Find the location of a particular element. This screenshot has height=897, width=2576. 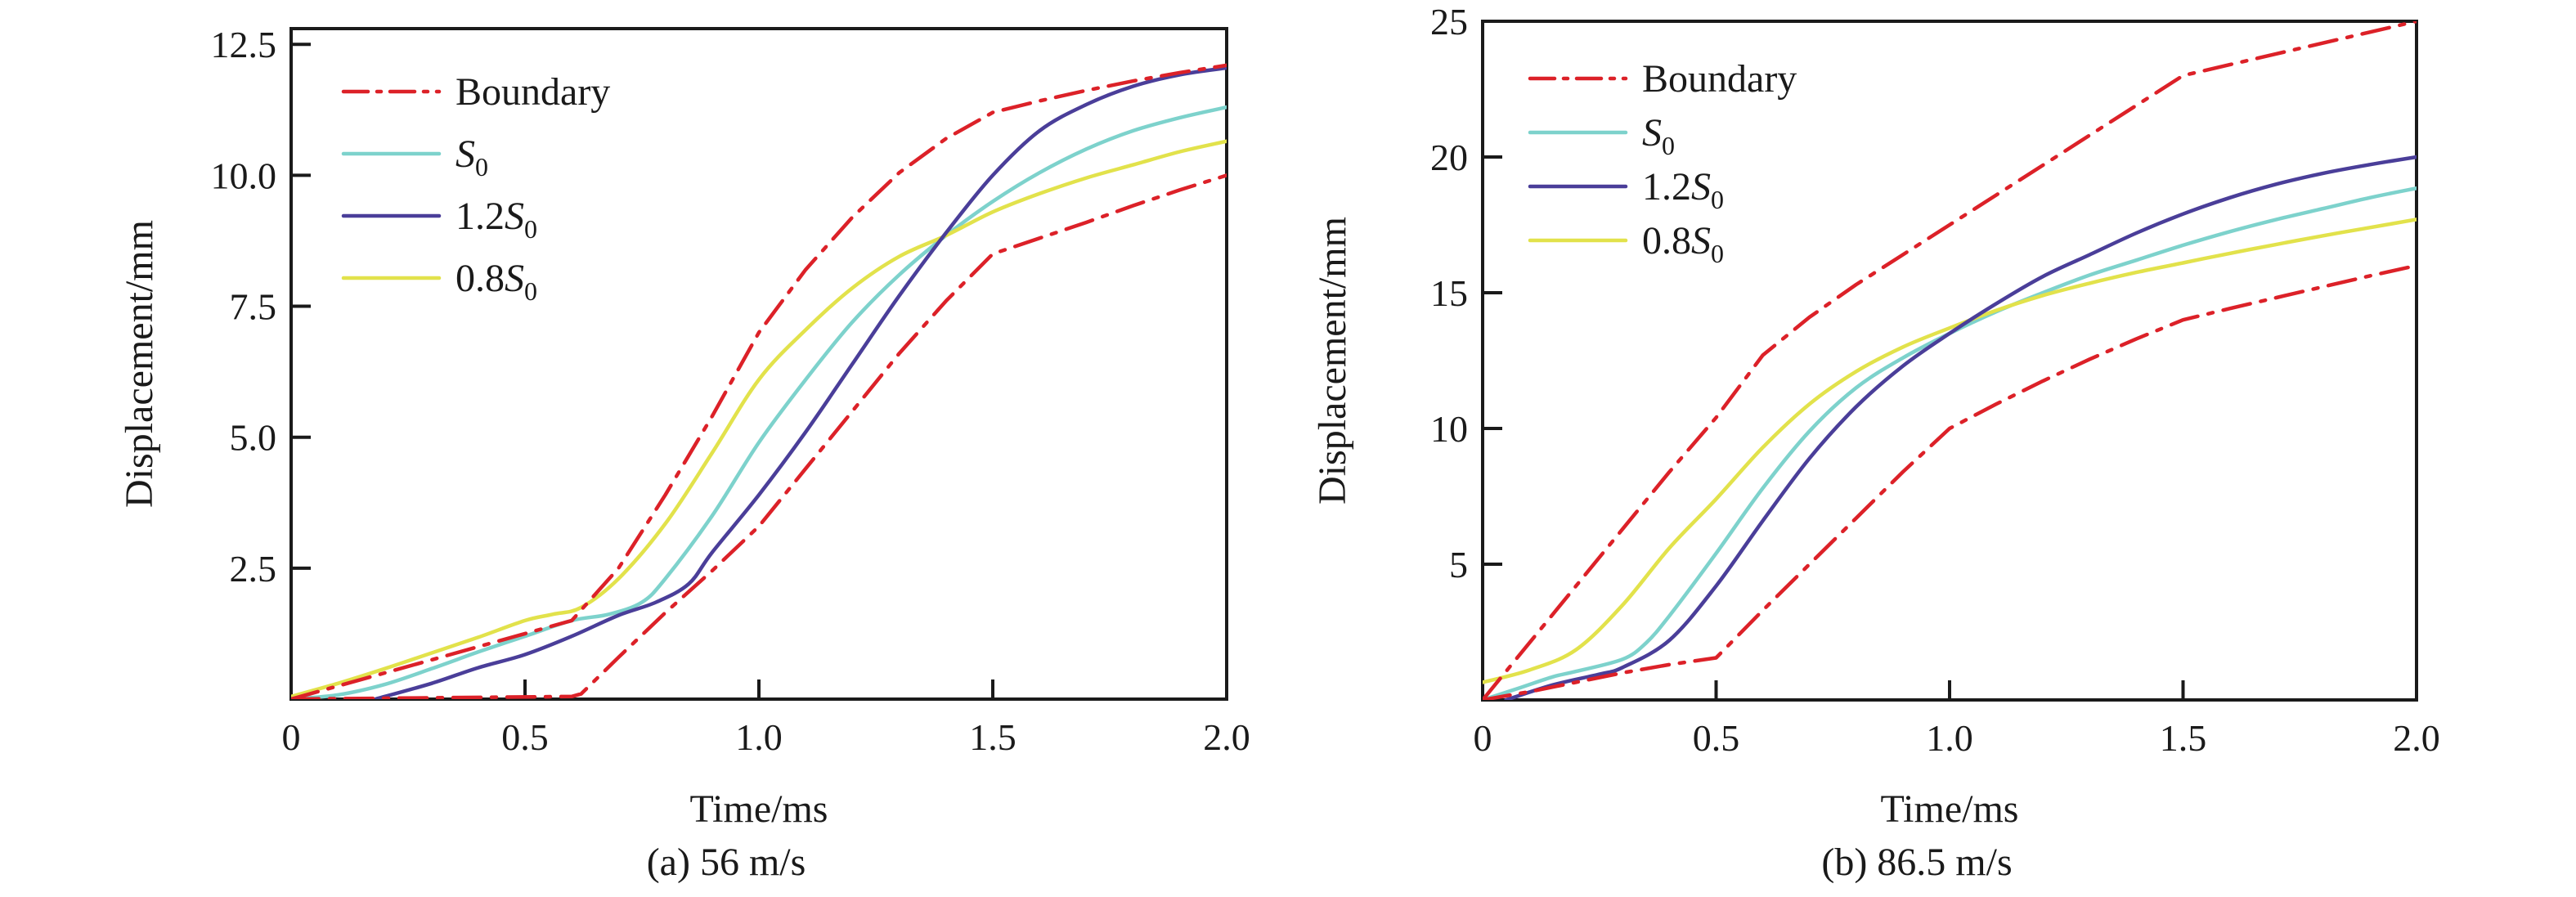

y-tick-label: 5.0 is located at coordinates (253, 438).